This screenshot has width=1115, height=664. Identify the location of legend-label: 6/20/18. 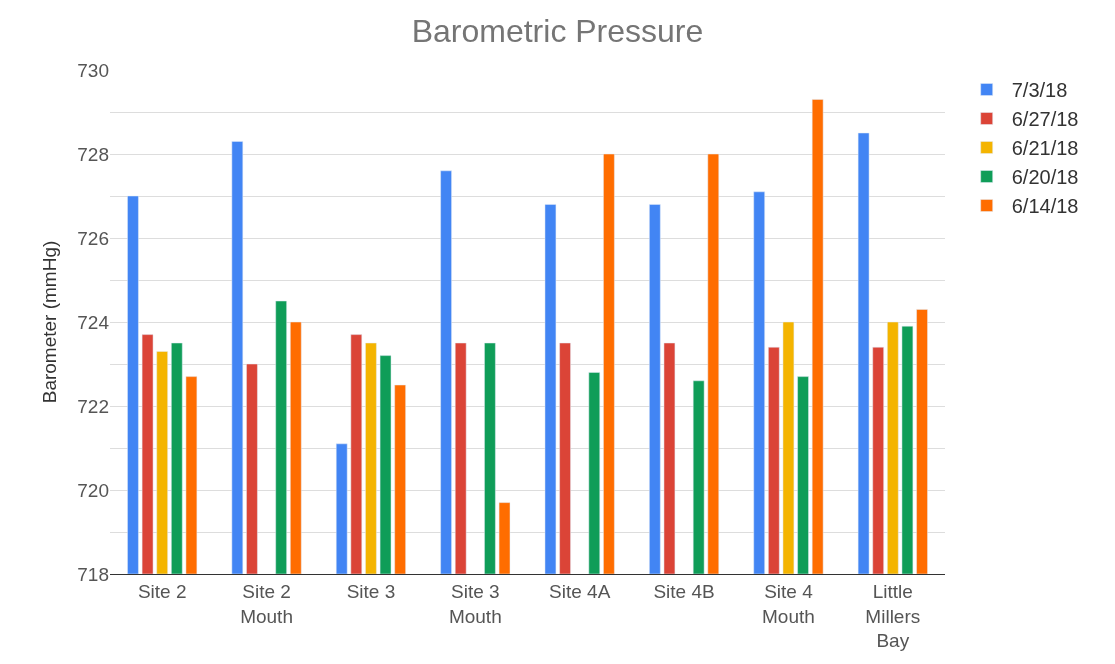
(1045, 177).